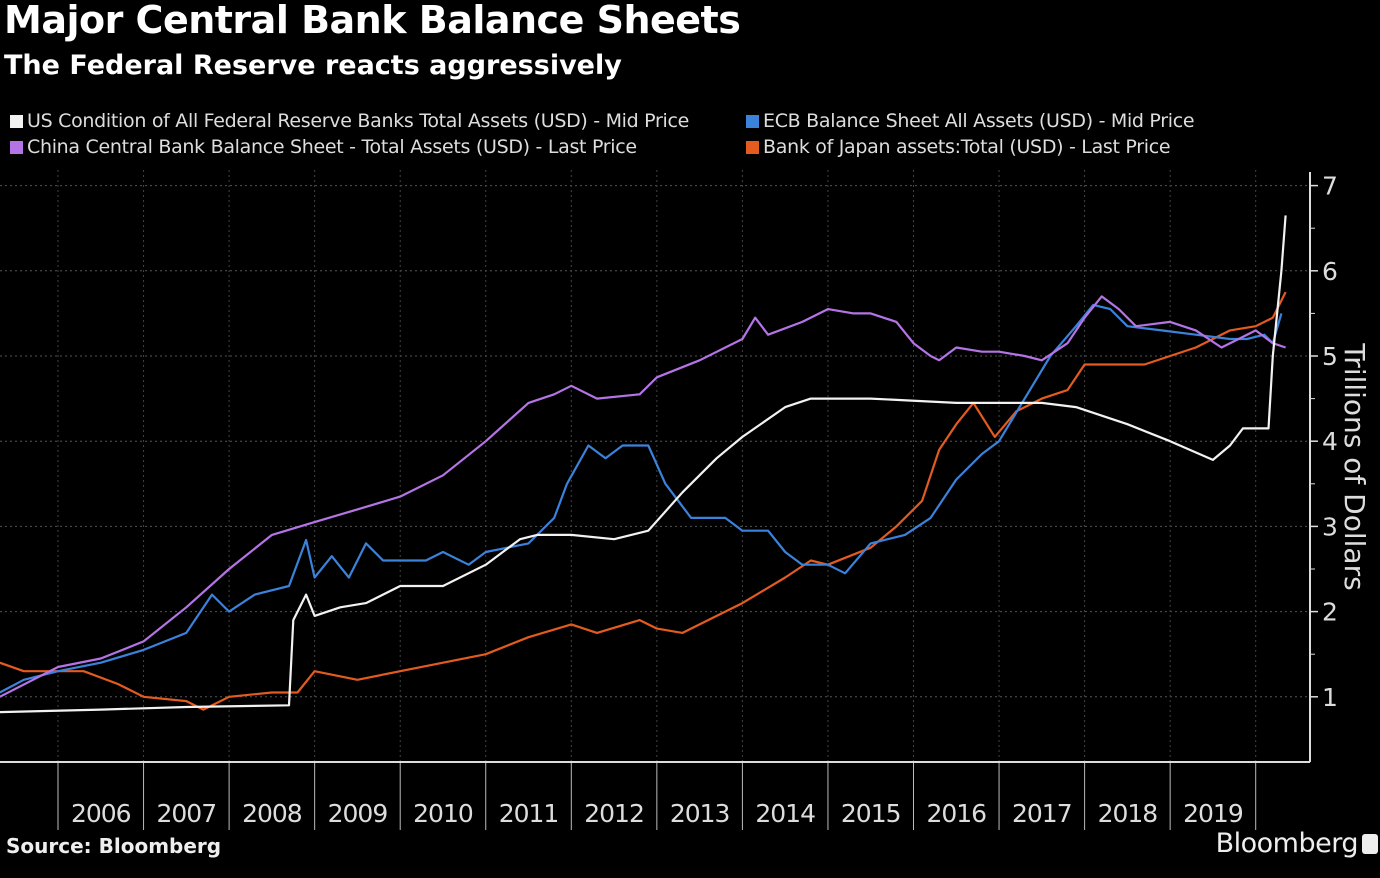 This screenshot has height=878, width=1380. What do you see at coordinates (1370, 844) in the screenshot?
I see `bloomberg-icon` at bounding box center [1370, 844].